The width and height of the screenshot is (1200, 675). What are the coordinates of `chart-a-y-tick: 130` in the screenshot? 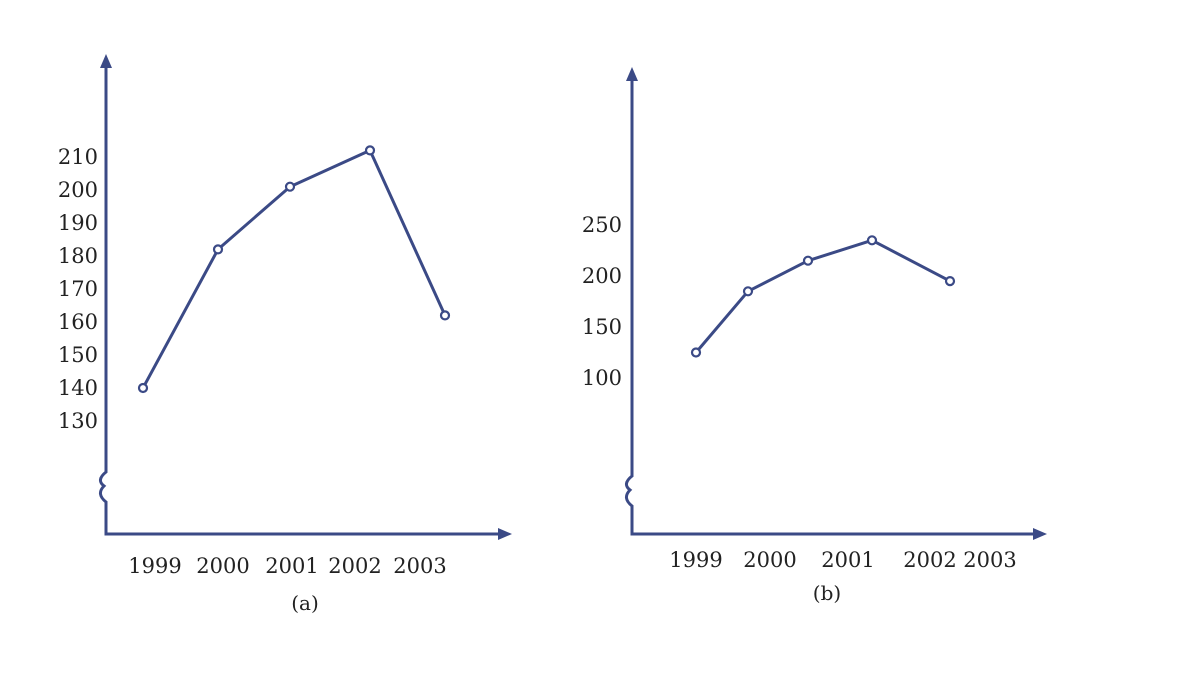 It's located at (78, 421).